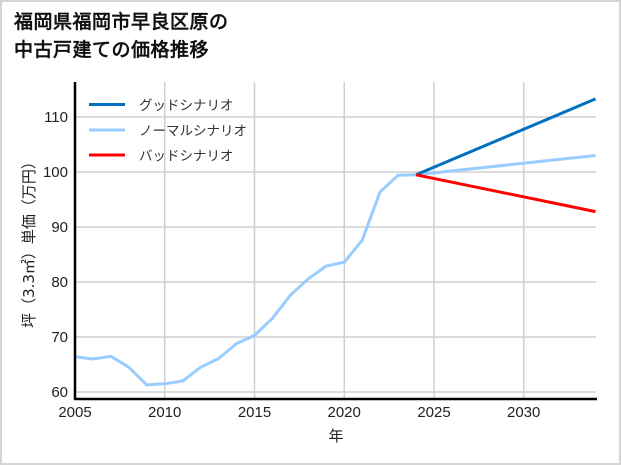 The width and height of the screenshot is (621, 465). What do you see at coordinates (112, 50) in the screenshot?
I see `chart-title-line-2: 中古戸建ての価格推移` at bounding box center [112, 50].